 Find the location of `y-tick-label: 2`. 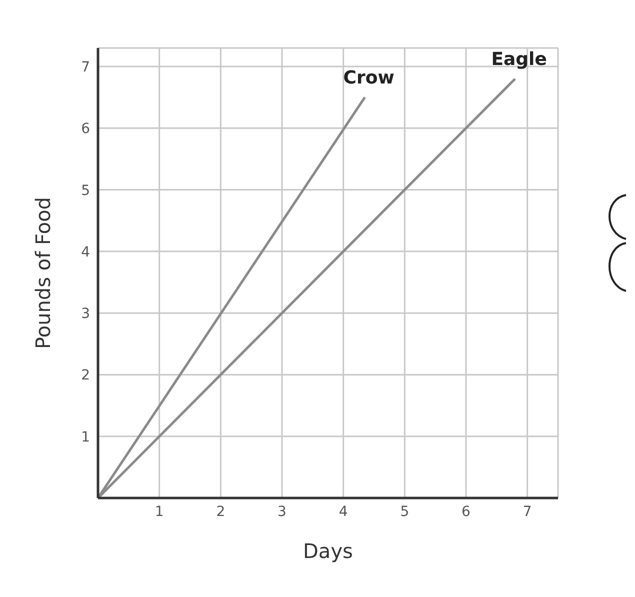

y-tick-label: 2 is located at coordinates (85, 376).